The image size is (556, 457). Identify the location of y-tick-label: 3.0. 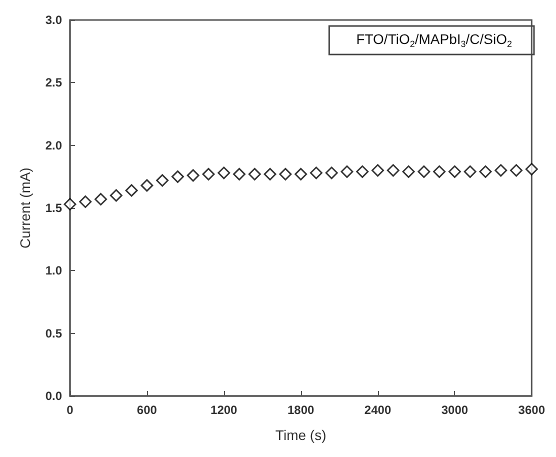
(53, 20).